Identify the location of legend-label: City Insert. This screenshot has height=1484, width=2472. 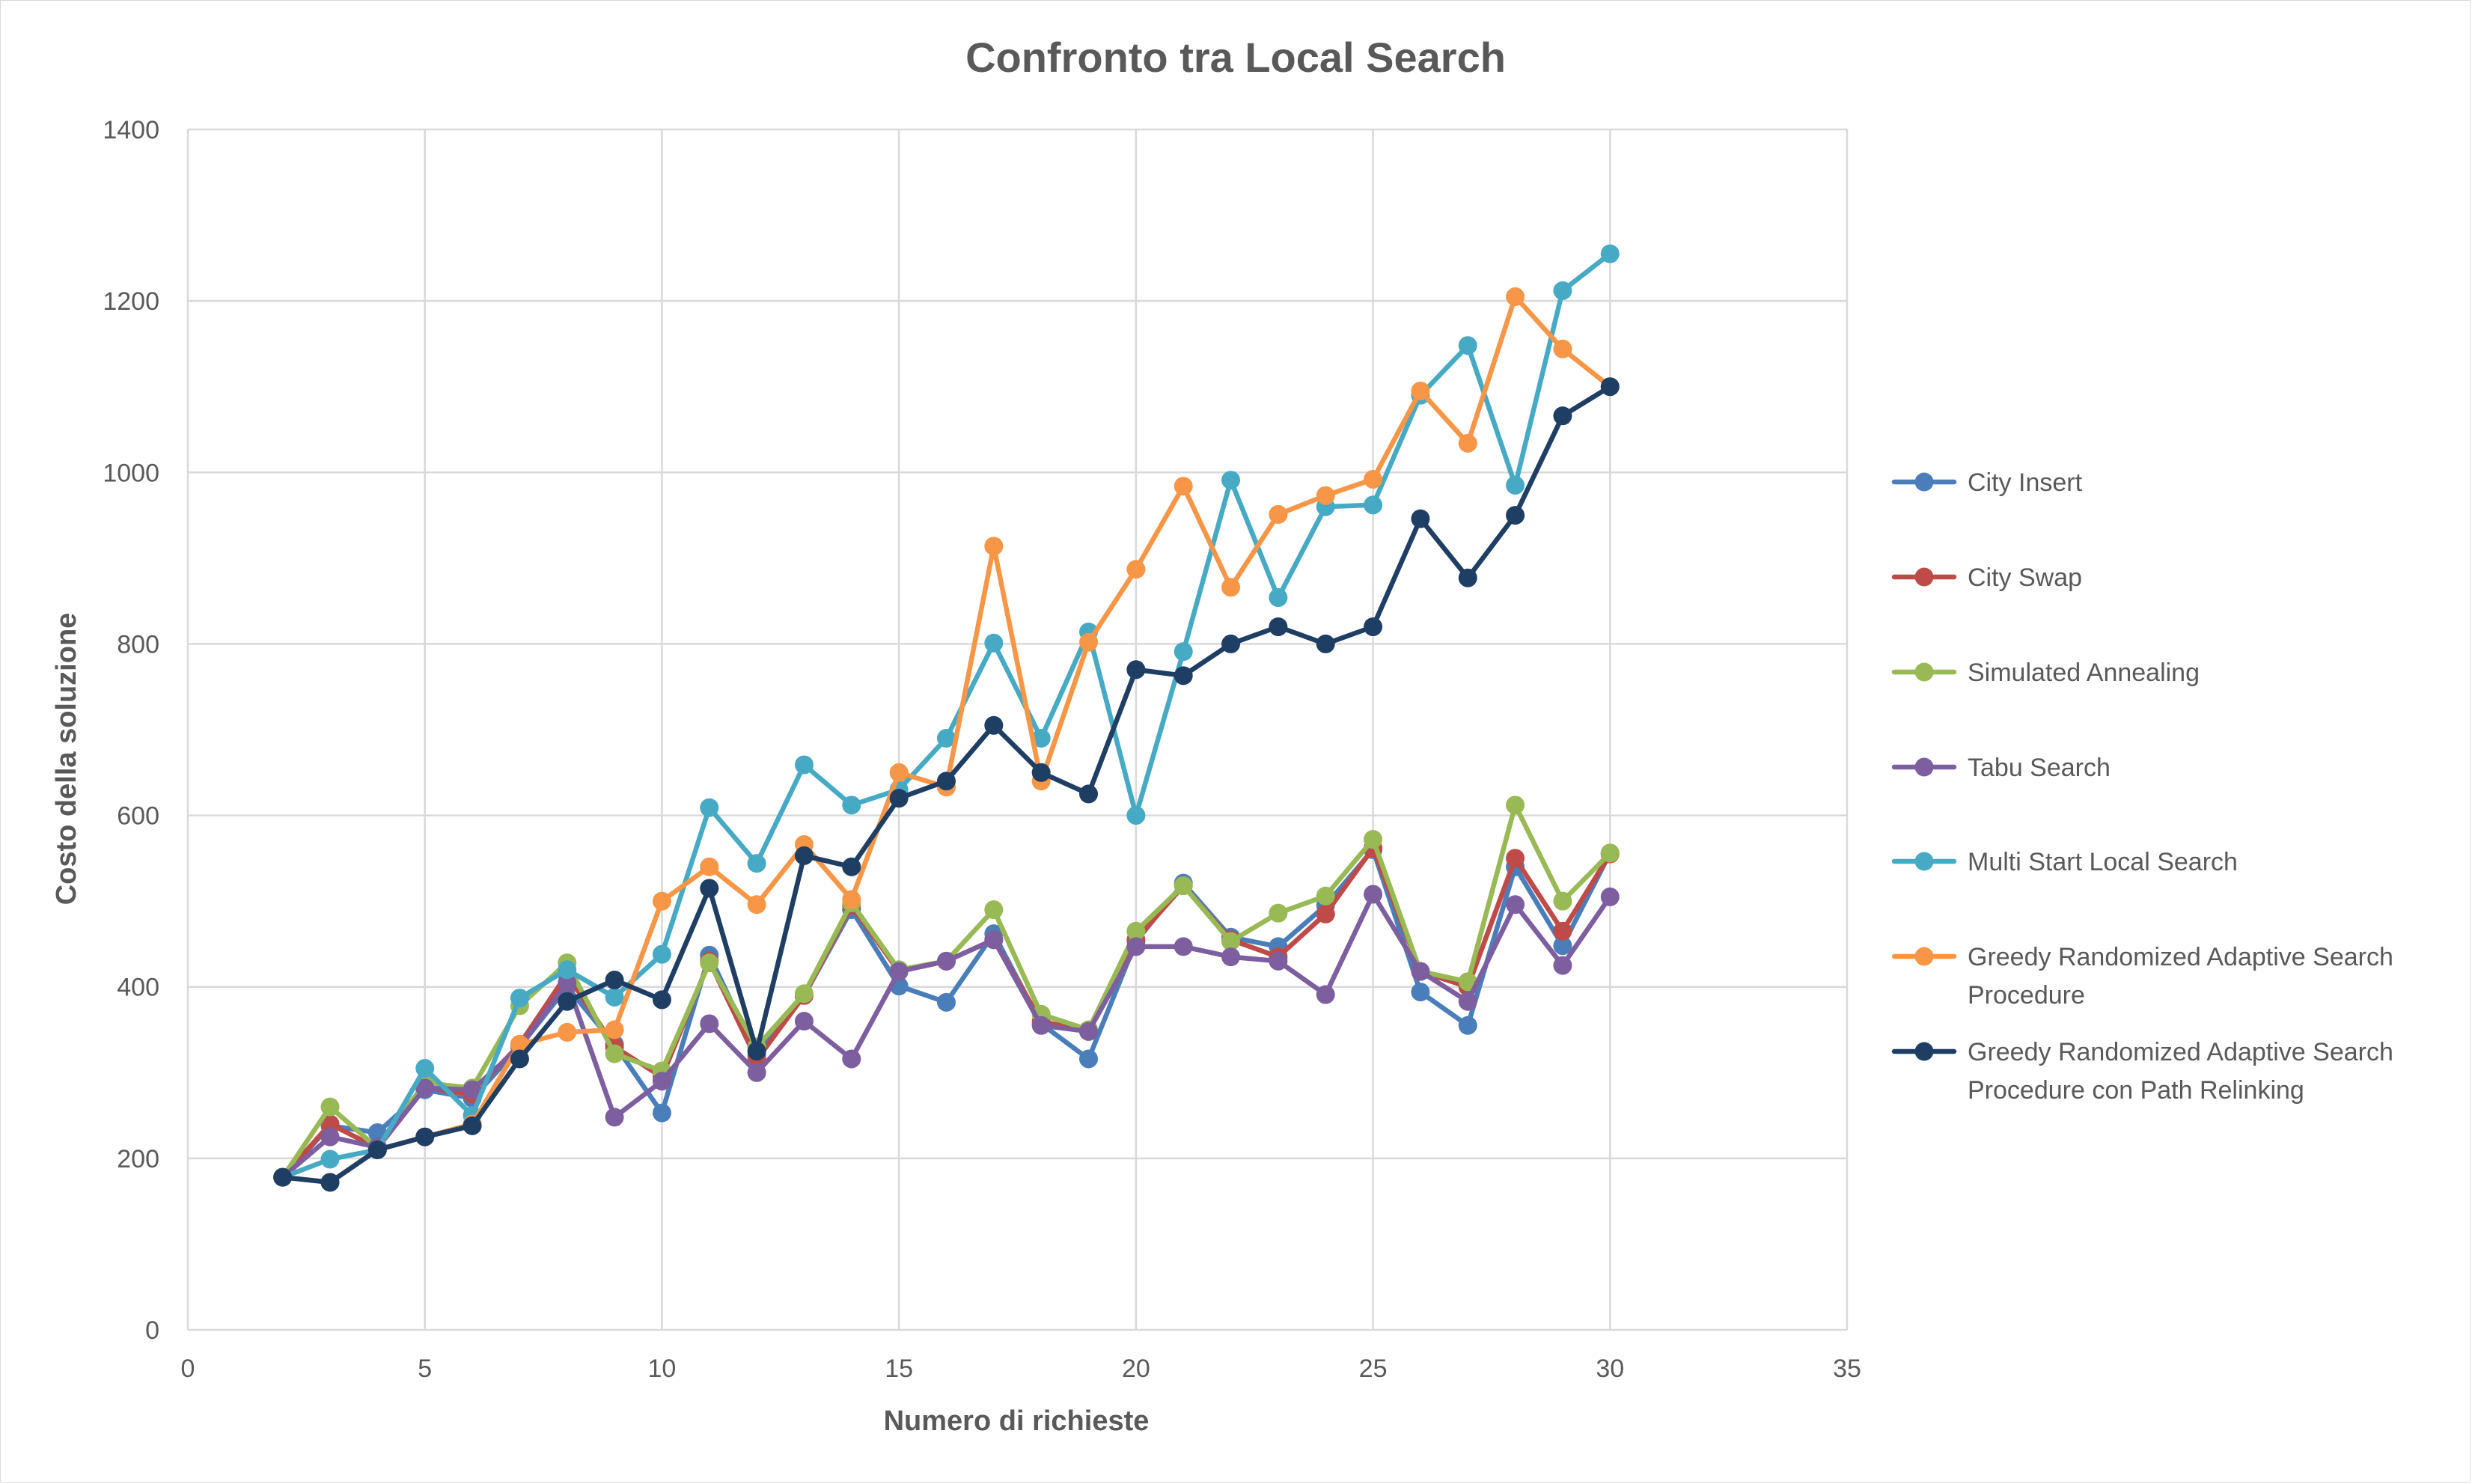
(2025, 482).